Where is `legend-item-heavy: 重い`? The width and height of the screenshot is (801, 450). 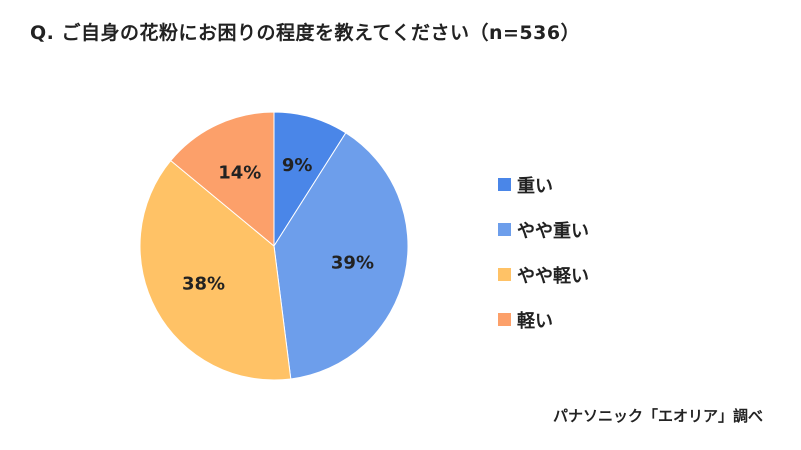
legend-item-heavy: 重い is located at coordinates (543, 184).